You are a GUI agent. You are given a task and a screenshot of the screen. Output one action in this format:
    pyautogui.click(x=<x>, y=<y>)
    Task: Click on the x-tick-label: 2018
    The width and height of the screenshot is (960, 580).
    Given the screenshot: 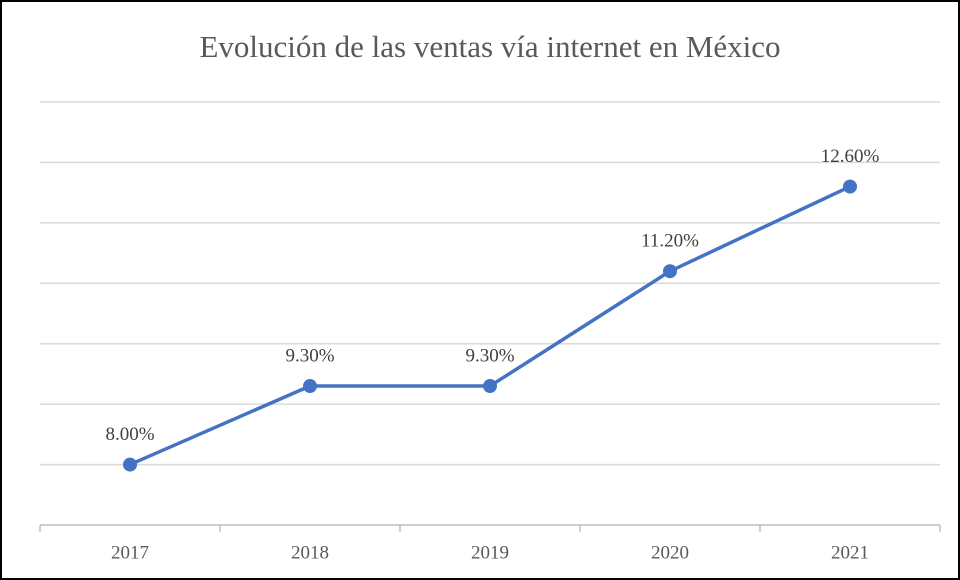 What is the action you would take?
    pyautogui.click(x=310, y=552)
    